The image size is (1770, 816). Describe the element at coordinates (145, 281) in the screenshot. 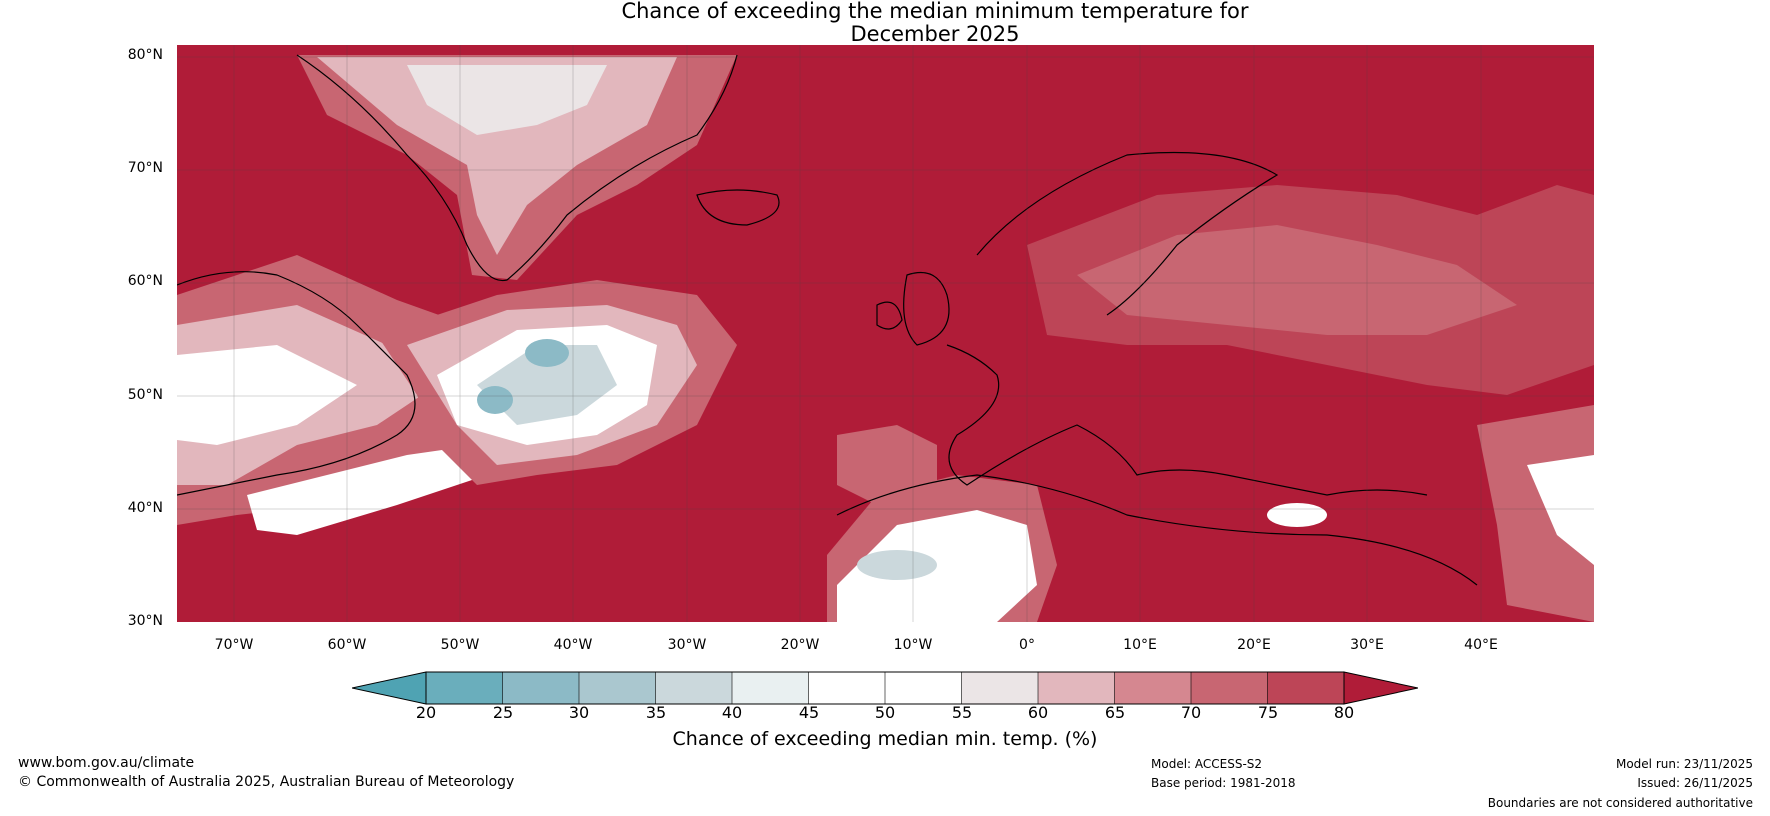

I see `lat-label-60n: 60°N` at that location.